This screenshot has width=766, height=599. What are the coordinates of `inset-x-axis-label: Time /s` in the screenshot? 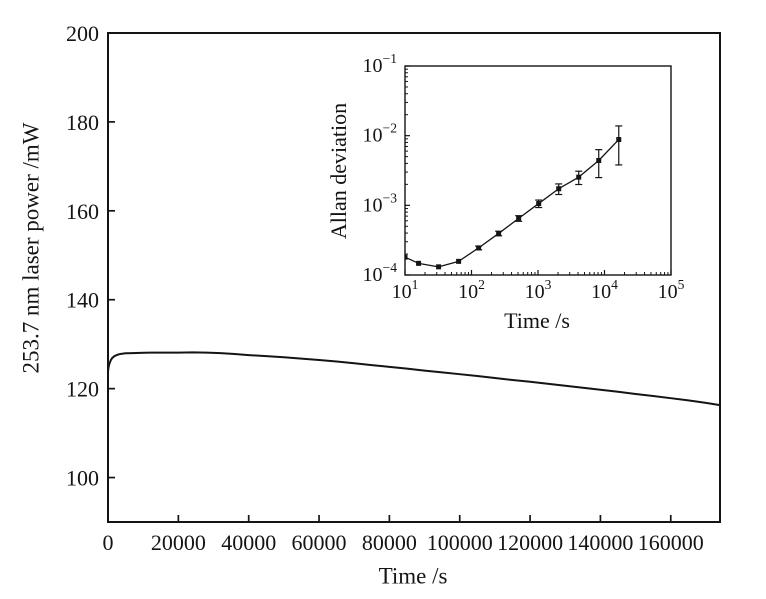 It's located at (537, 320).